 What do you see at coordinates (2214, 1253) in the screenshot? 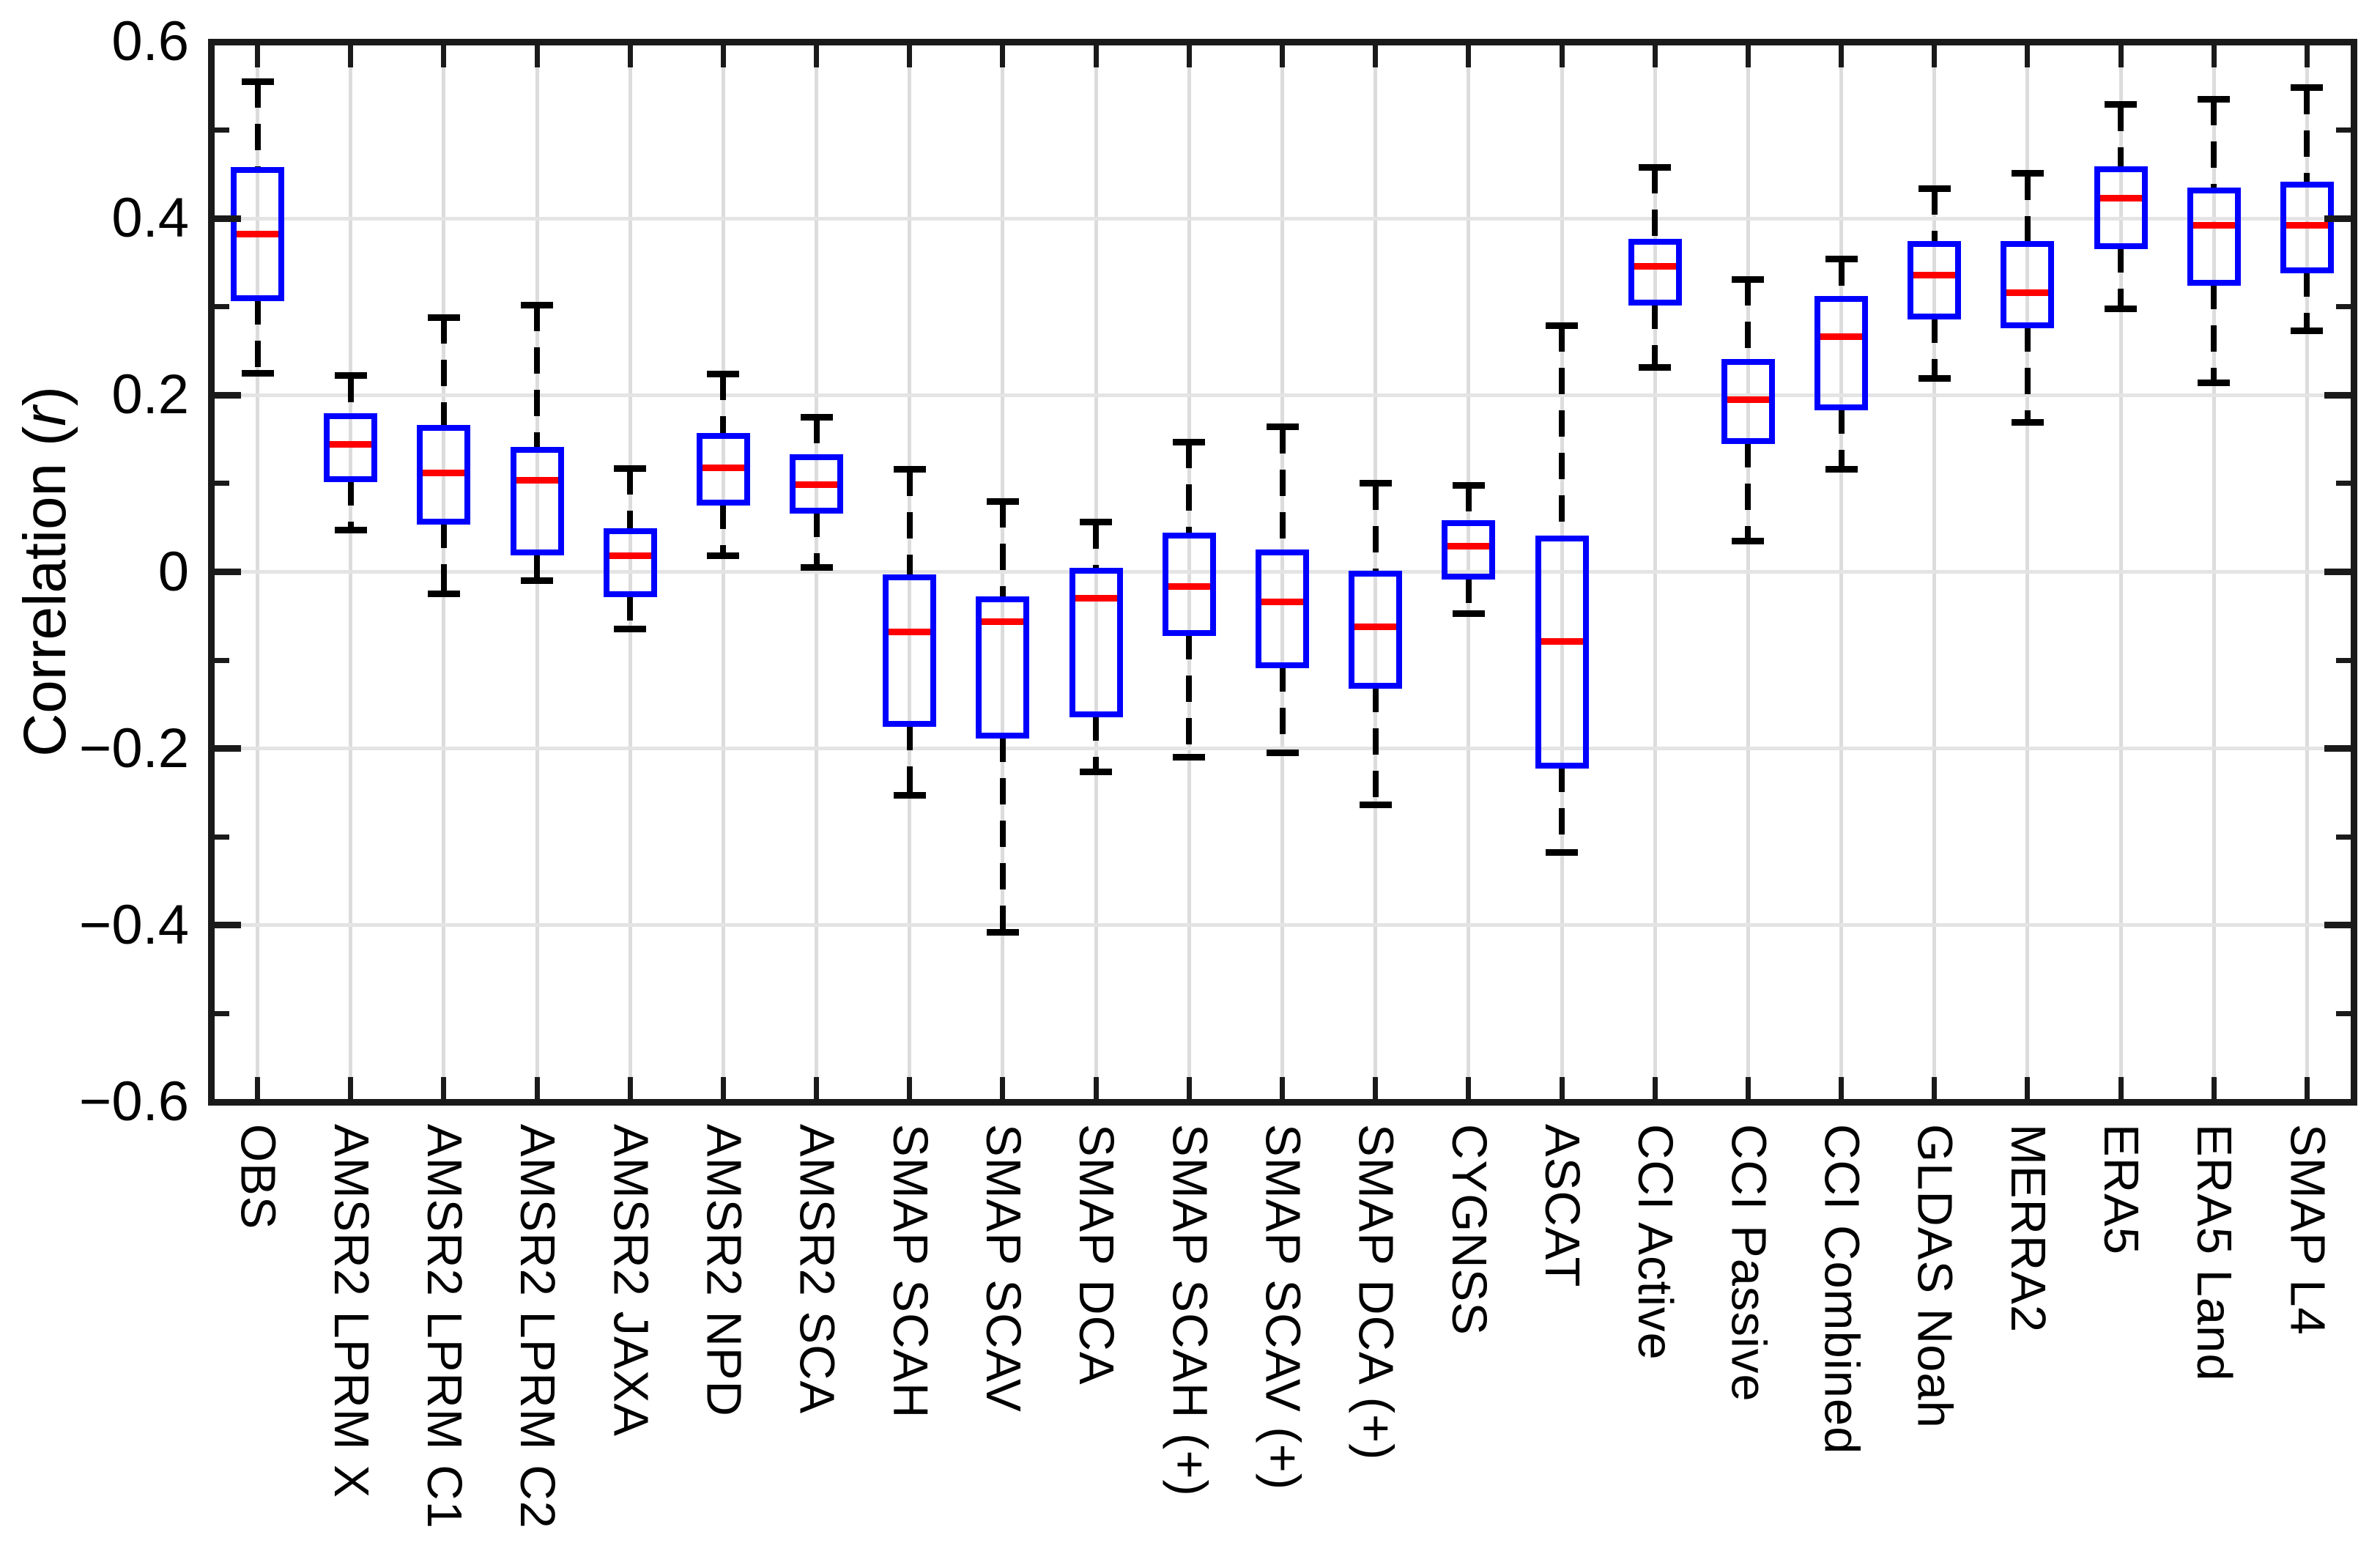
I see `x-category-label: ERA5 Land` at bounding box center [2214, 1253].